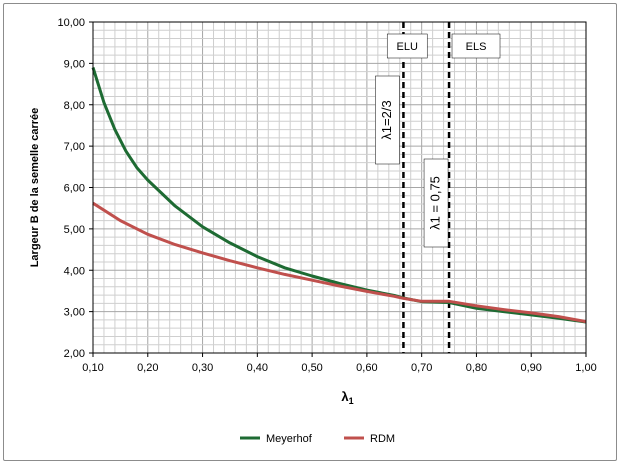 This screenshot has height=464, width=620. I want to click on x-tick-label: 0,40, so click(257, 368).